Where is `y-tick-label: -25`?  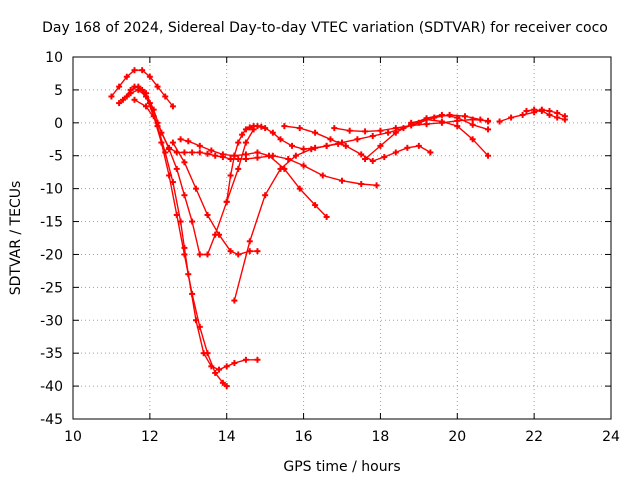
y-tick-label: -25 is located at coordinates (51, 288).